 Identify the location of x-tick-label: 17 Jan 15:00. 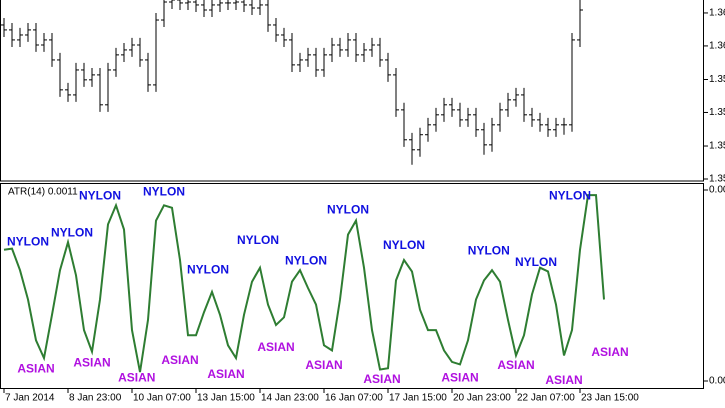
(418, 398).